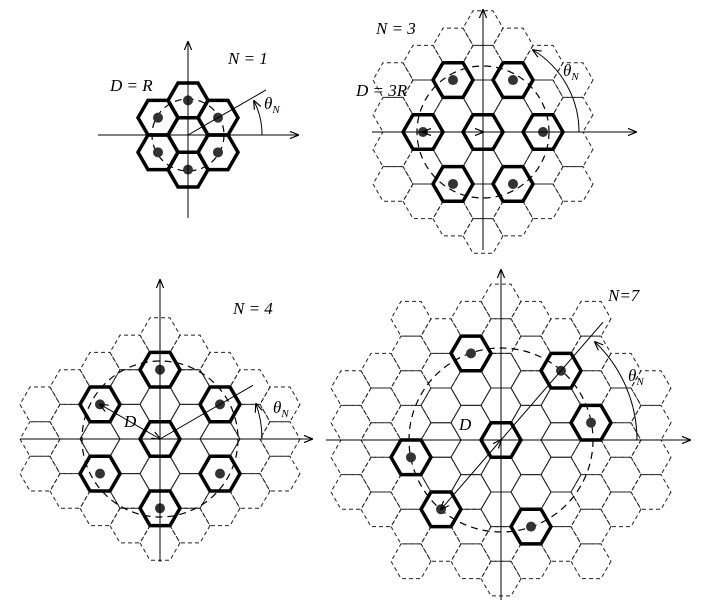 The image size is (726, 609). What do you see at coordinates (259, 422) in the screenshot?
I see `angle-arc-n4` at bounding box center [259, 422].